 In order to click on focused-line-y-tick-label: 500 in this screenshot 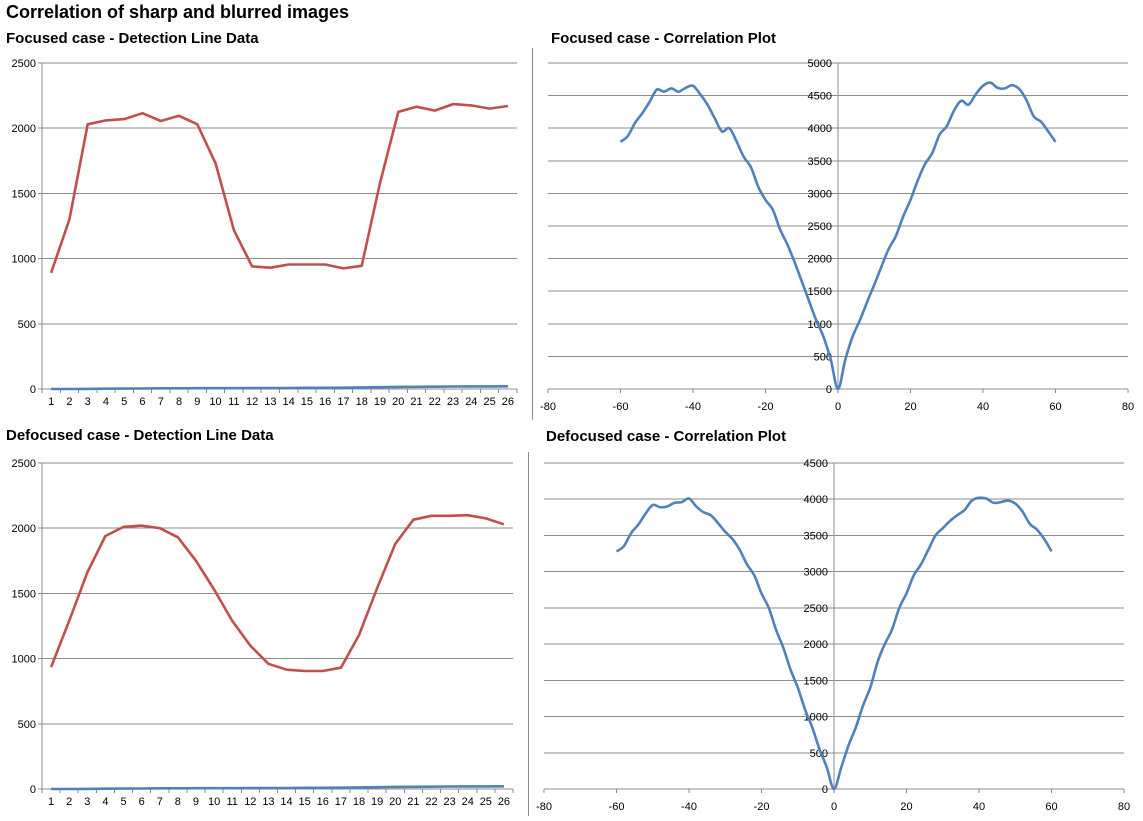, I will do `click(27, 325)`.